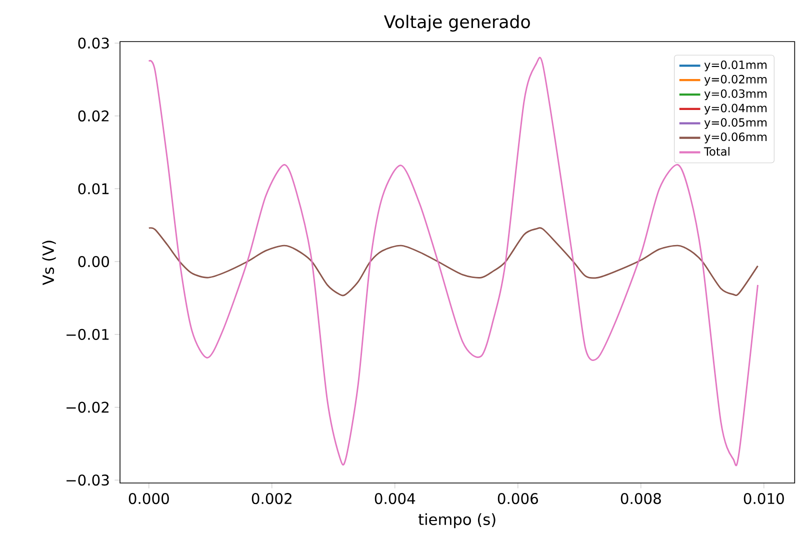 Image resolution: width=799 pixels, height=548 pixels. What do you see at coordinates (457, 520) in the screenshot?
I see `x-axis-title: tiempo (s)` at bounding box center [457, 520].